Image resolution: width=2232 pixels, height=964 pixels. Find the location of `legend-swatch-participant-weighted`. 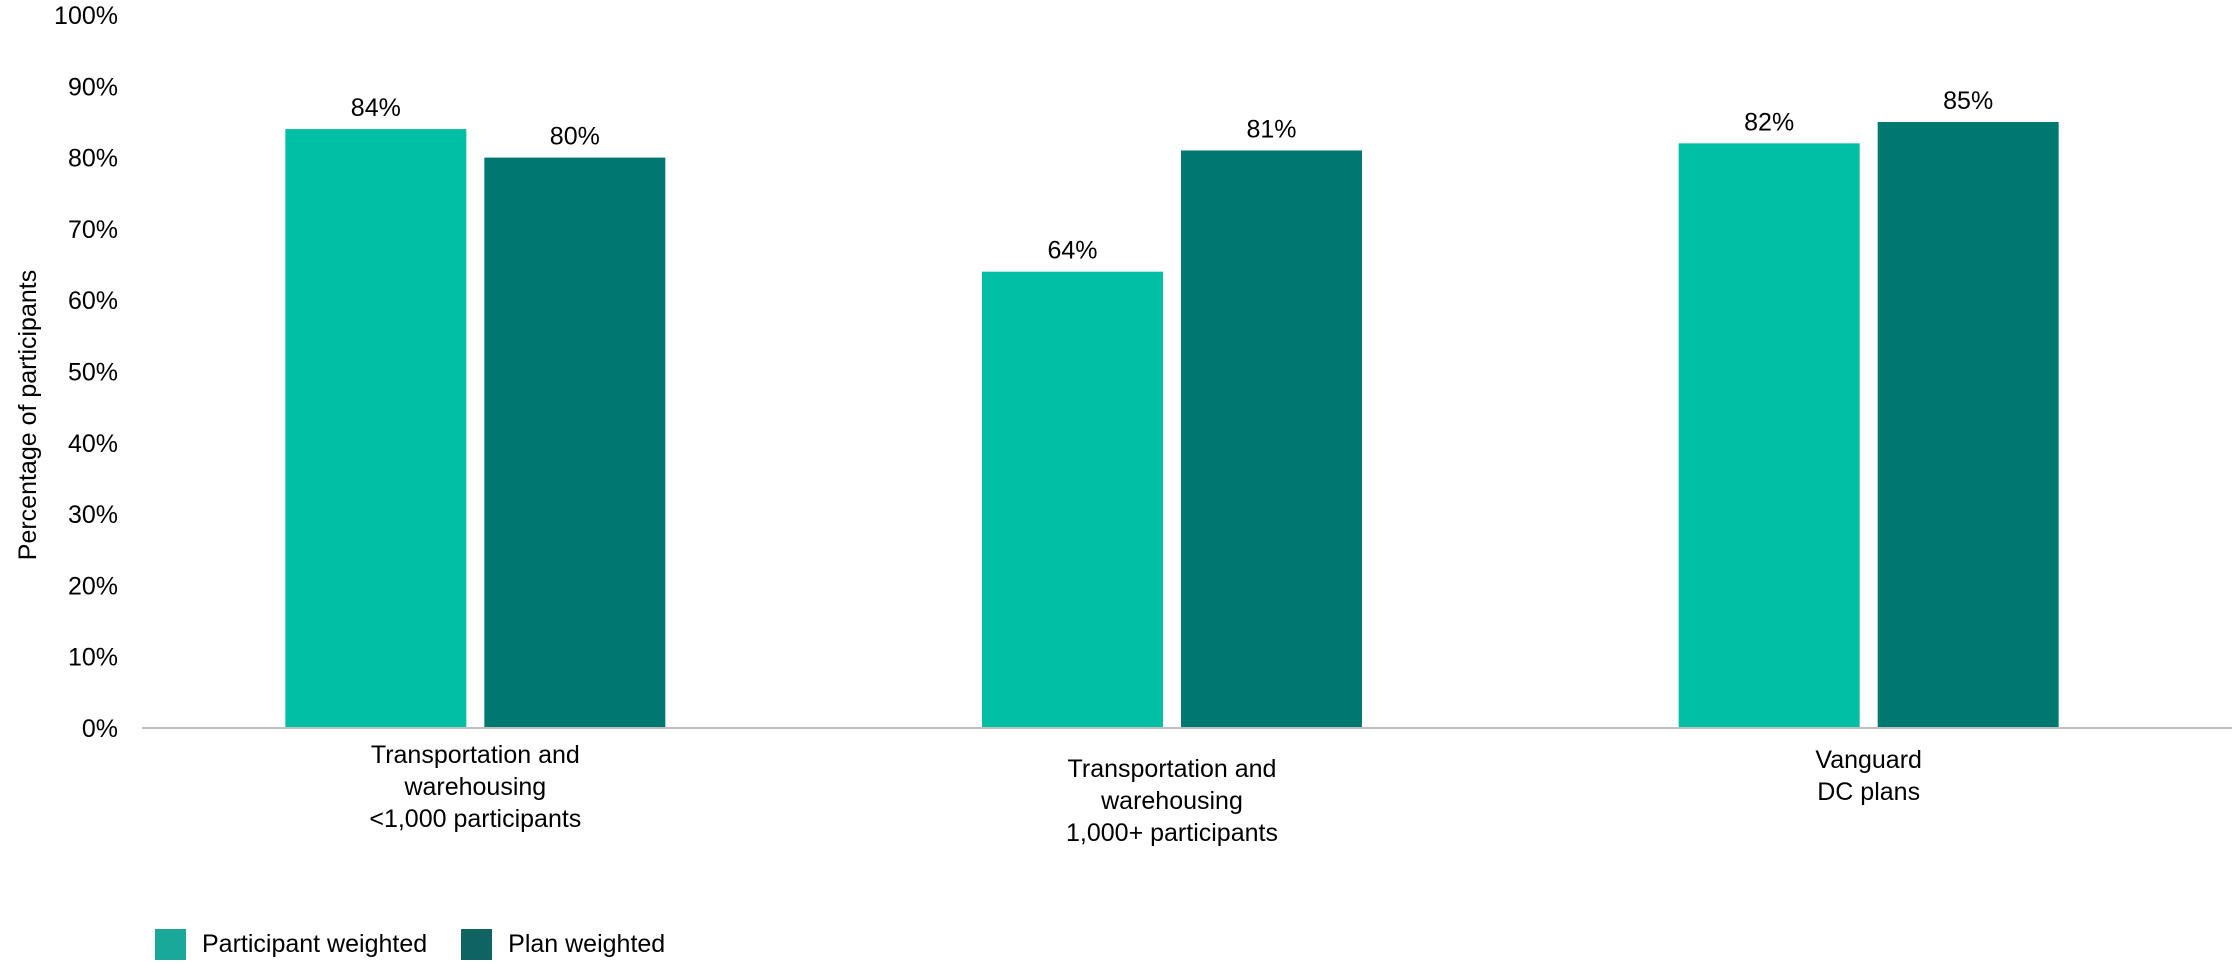

legend-swatch-participant-weighted is located at coordinates (170, 944).